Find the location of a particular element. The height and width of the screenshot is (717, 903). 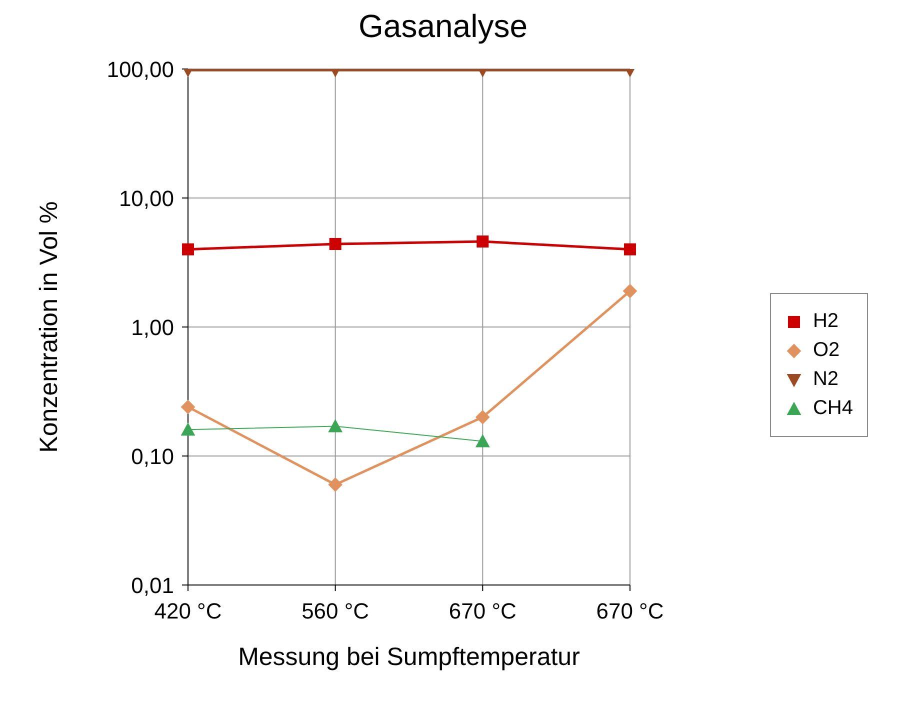

y-tick-label: 1,00 is located at coordinates (152, 327).